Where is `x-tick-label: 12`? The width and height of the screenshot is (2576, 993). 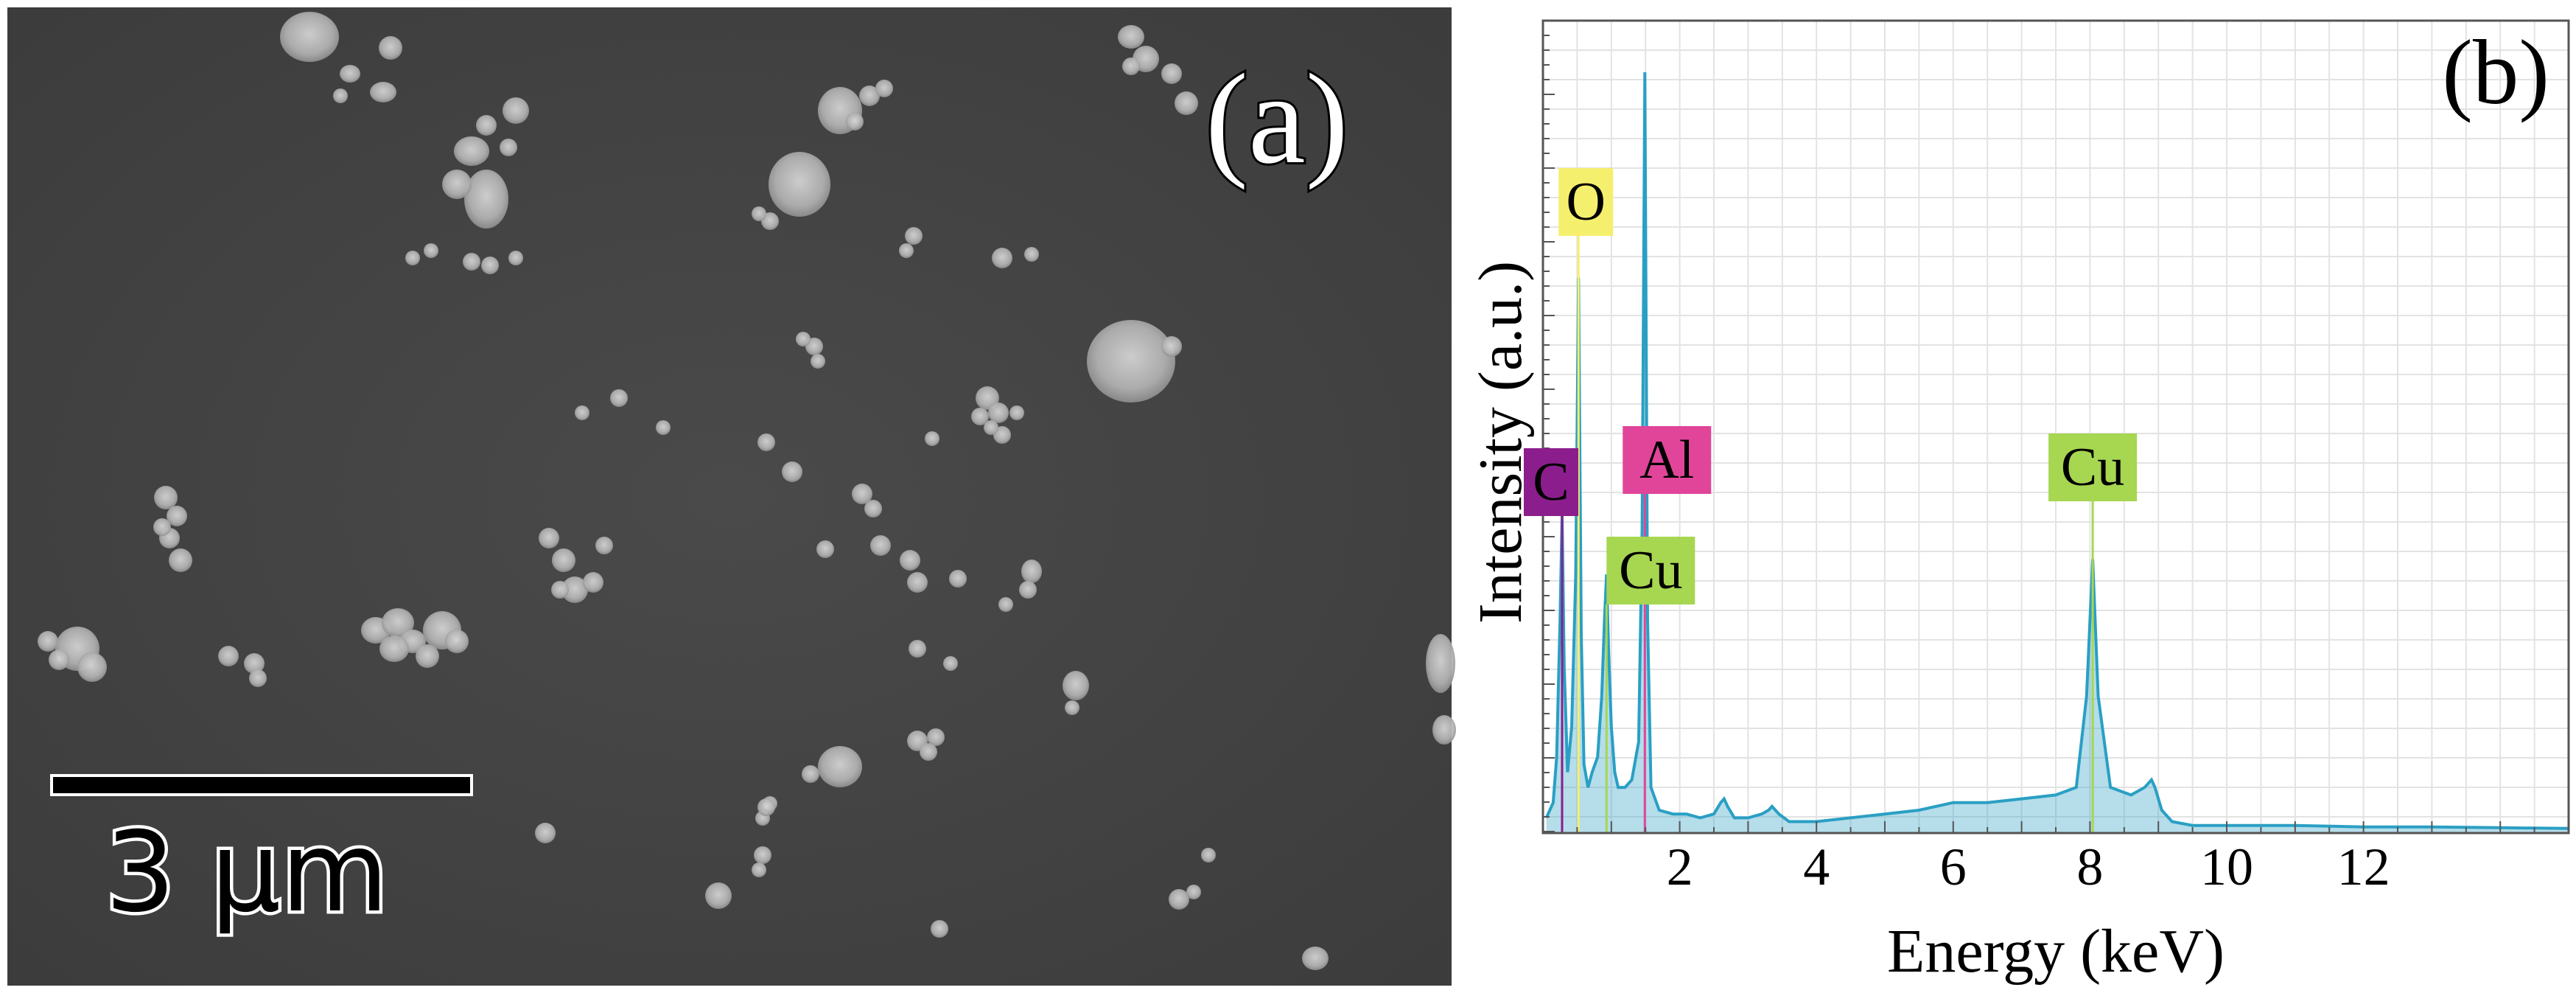
x-tick-label: 12 is located at coordinates (2363, 866).